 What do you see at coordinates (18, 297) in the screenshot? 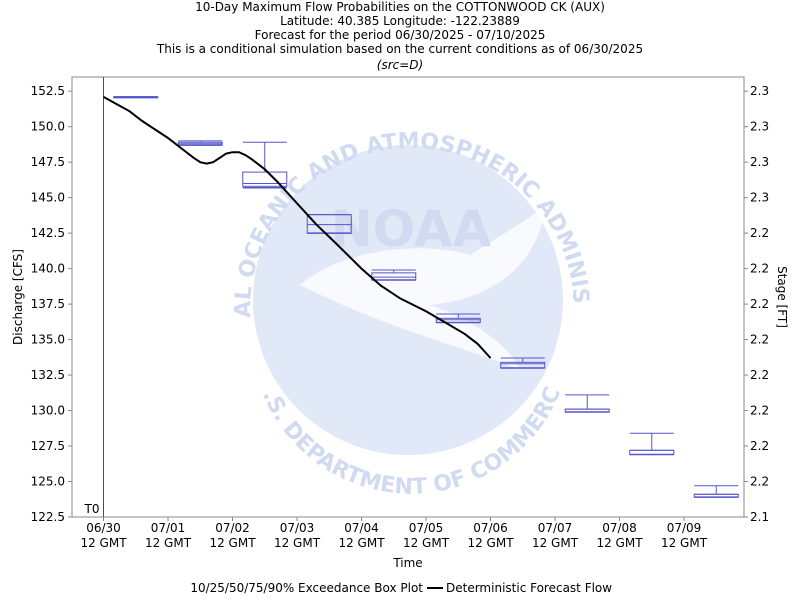
I see `y-axis-title: Discharge [CFS]` at bounding box center [18, 297].